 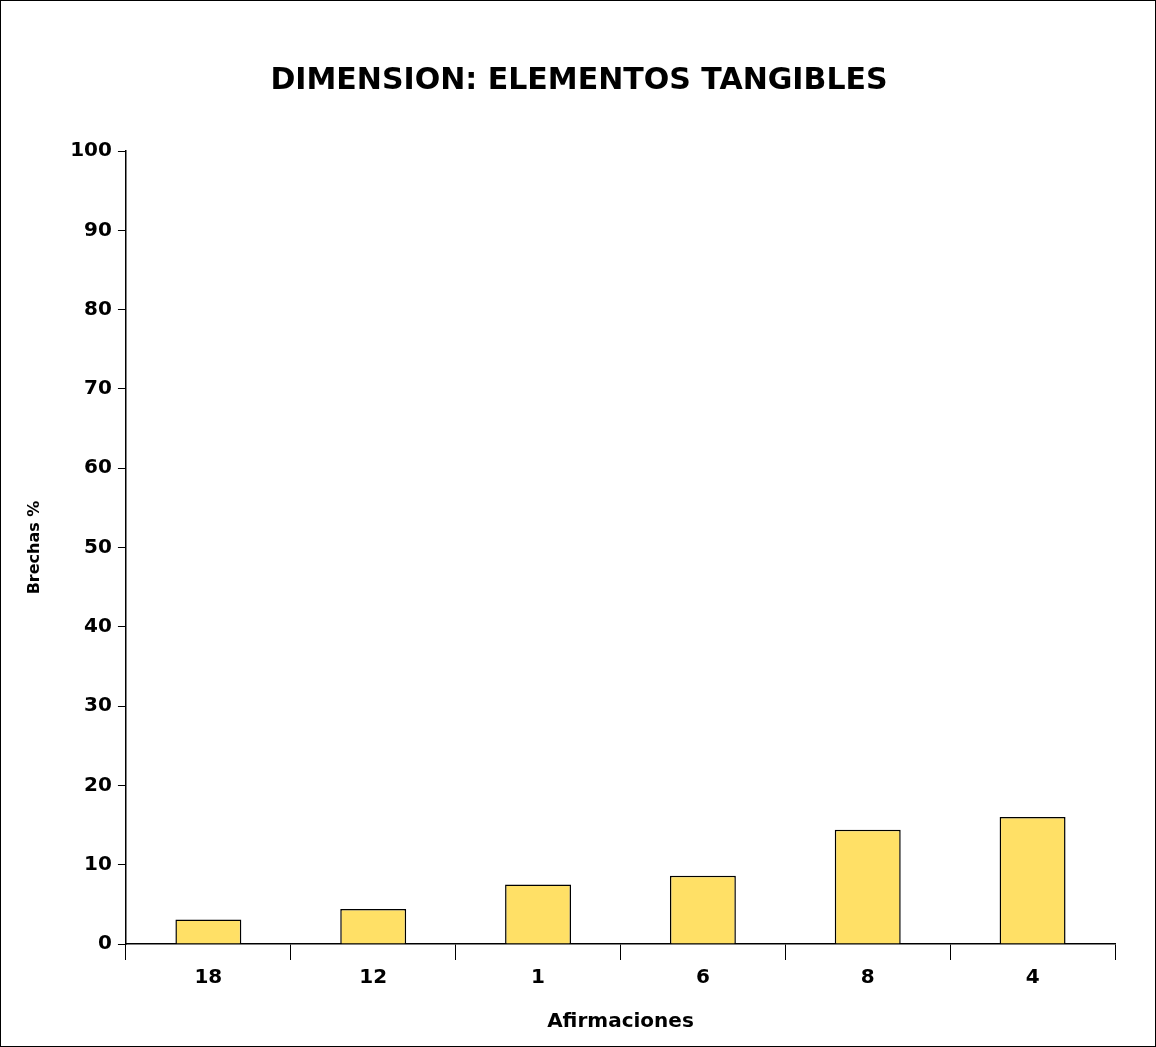 What do you see at coordinates (98, 387) in the screenshot?
I see `y-tick-label: 70` at bounding box center [98, 387].